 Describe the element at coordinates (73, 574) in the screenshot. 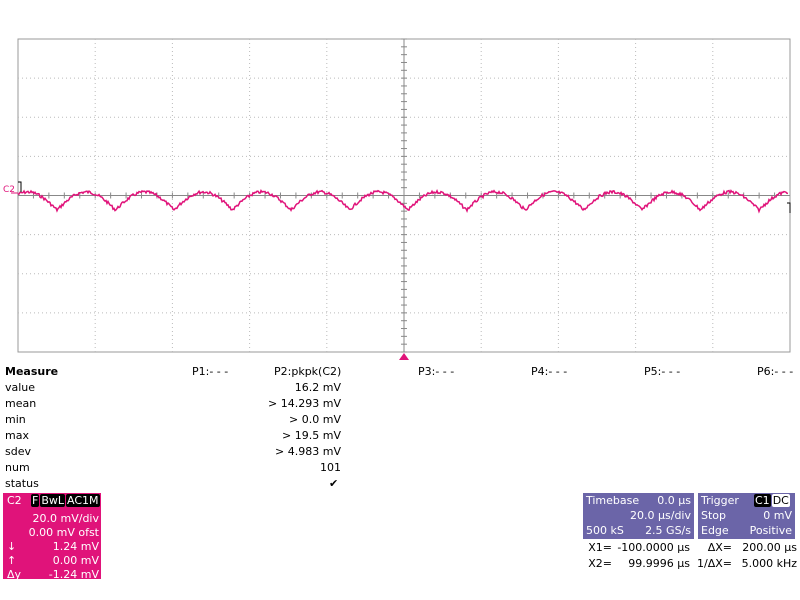

I see `channel-line-value: -1.24 mV` at that location.